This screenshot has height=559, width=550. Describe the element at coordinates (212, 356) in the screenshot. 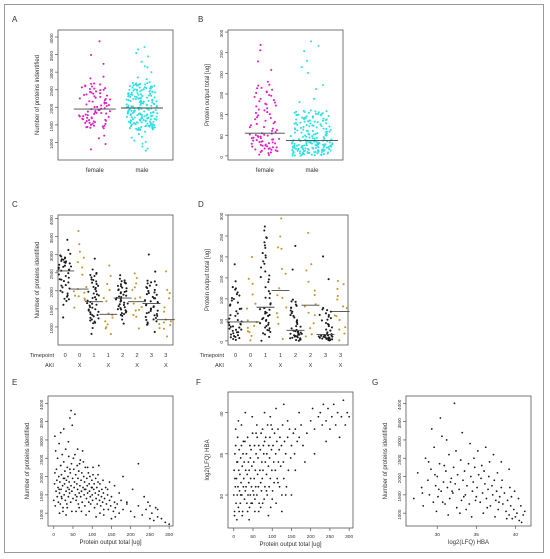

I see `row-label-timepoint: Timepoint` at that location.